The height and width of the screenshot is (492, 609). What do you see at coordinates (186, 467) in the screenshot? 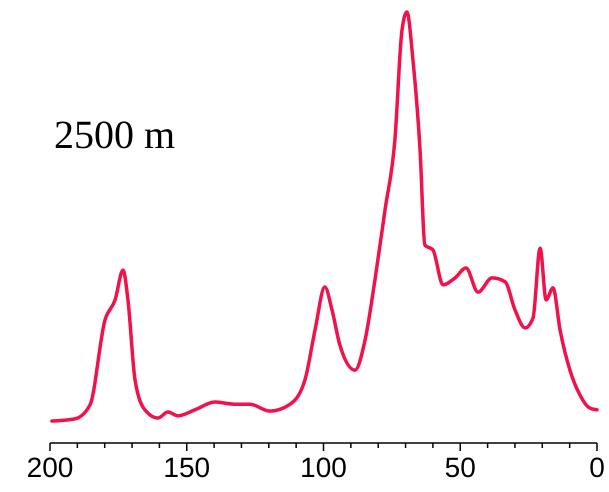
I see `x-tick-label: 150` at bounding box center [186, 467].